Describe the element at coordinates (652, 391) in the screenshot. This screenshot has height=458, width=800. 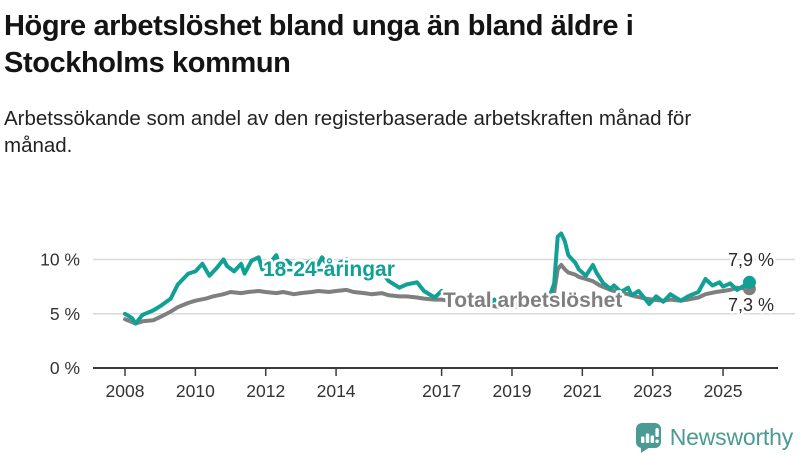
I see `x-tick-label-2023: 2023` at that location.